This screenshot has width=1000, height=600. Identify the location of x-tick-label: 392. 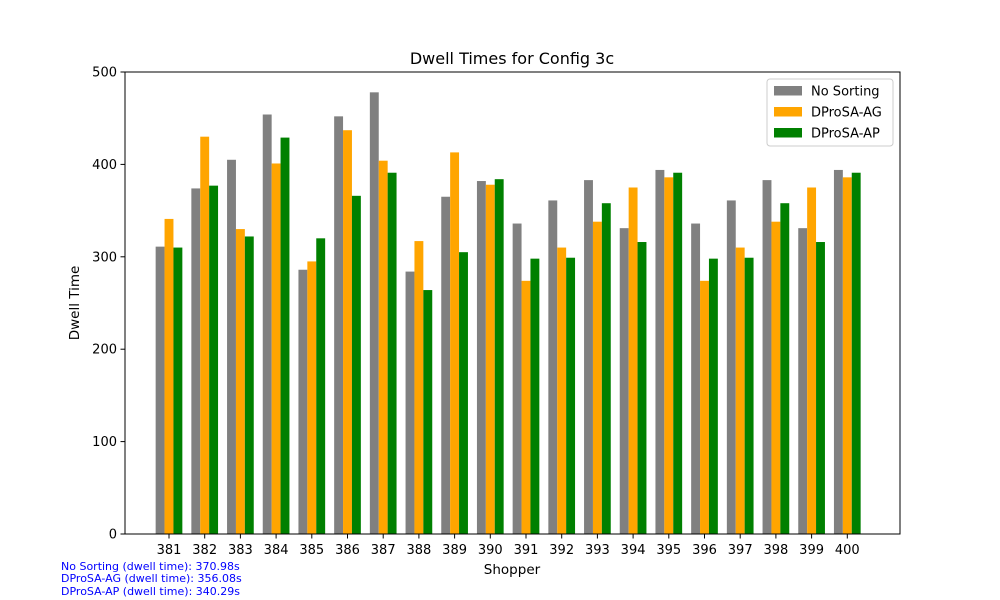
(561, 550).